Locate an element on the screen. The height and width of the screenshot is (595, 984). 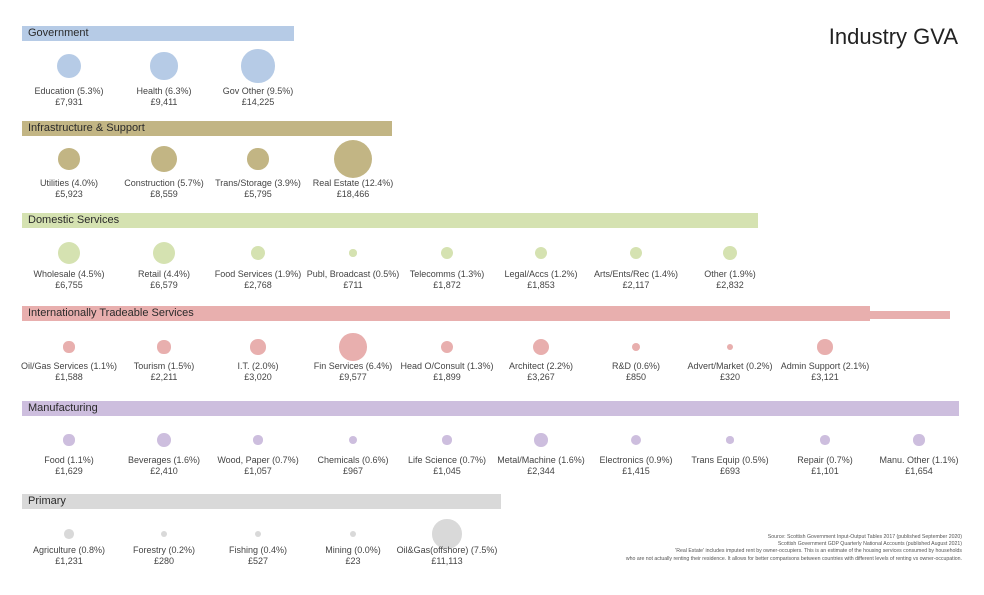
item-label: Arts/Ents/Rec (1.4%) £2,117 is located at coordinates (636, 280).